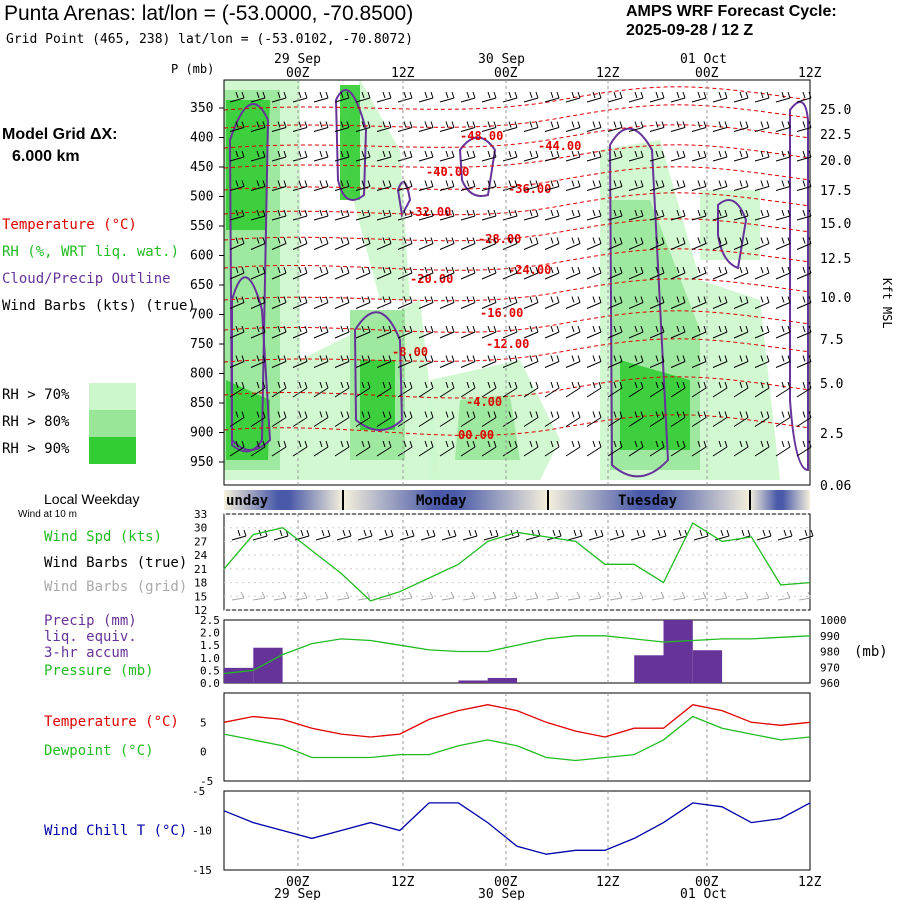 Image resolution: width=900 pixels, height=900 pixels. I want to click on contour-label: -4.00, so click(484, 402).